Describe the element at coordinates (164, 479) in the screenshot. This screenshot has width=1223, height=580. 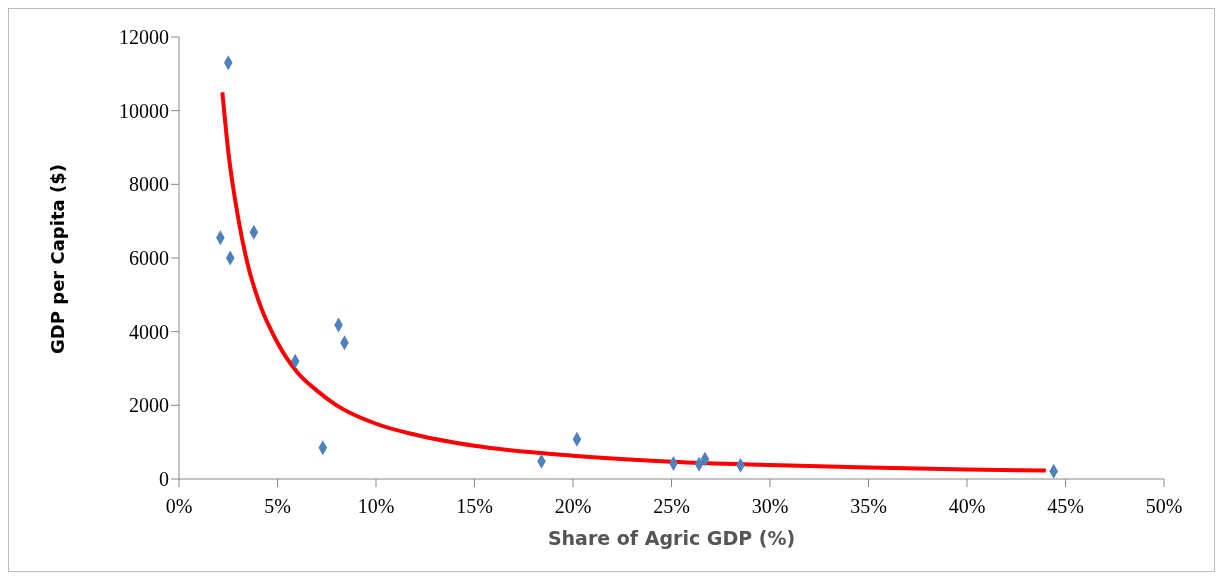
I see `y-tick-label: 0` at that location.